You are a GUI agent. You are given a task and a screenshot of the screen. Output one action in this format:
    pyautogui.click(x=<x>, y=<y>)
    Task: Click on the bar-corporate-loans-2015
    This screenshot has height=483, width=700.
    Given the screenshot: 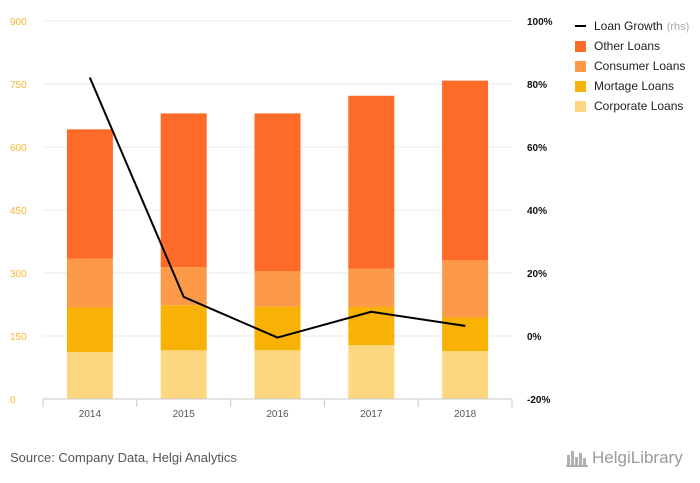 What is the action you would take?
    pyautogui.click(x=183, y=374)
    